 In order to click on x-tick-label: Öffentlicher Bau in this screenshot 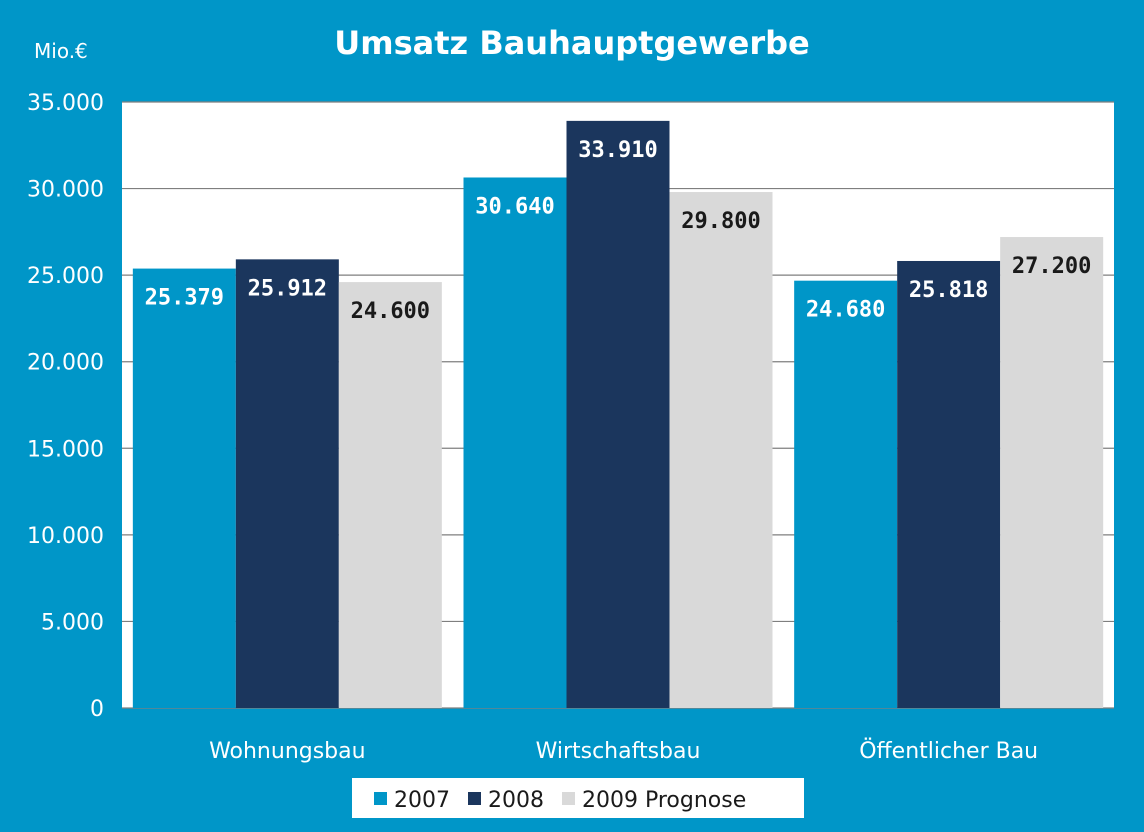, I will do `click(948, 751)`.